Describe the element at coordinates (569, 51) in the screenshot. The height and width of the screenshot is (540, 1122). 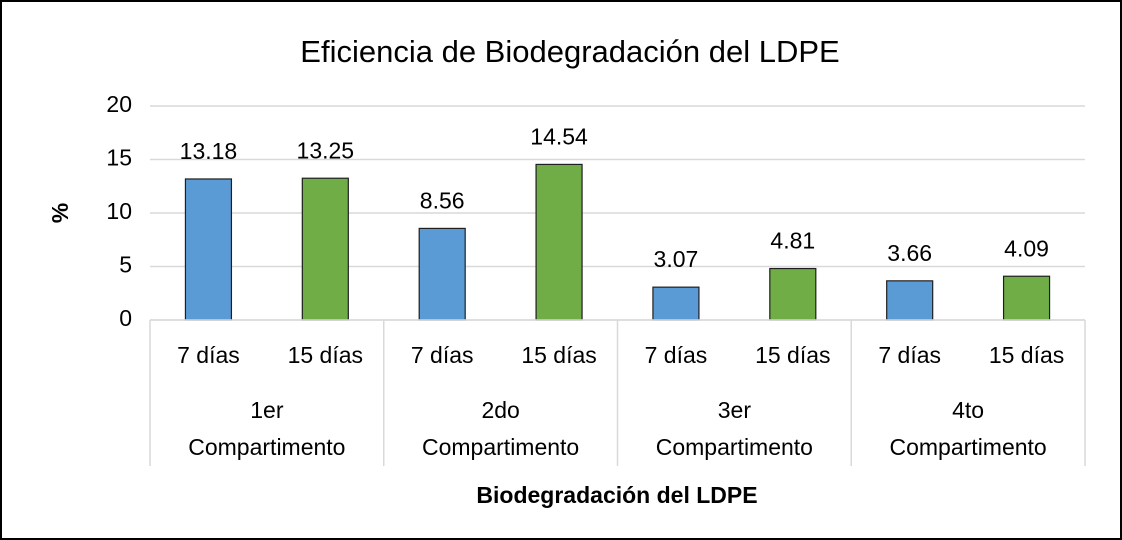
I see `chart-title: Eficiencia de Biodegradación del LDPE` at that location.